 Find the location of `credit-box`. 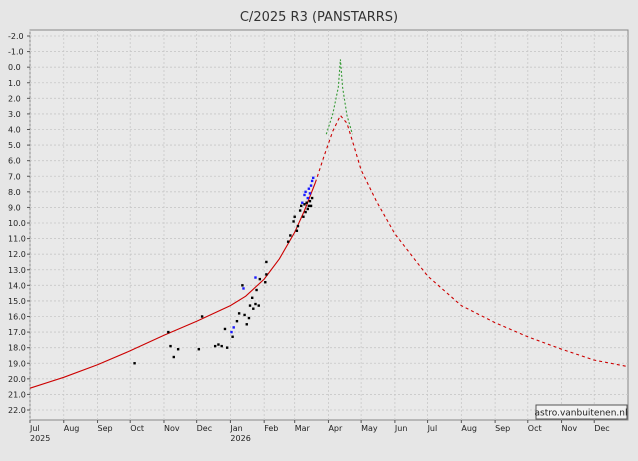

credit-box is located at coordinates (581, 412).